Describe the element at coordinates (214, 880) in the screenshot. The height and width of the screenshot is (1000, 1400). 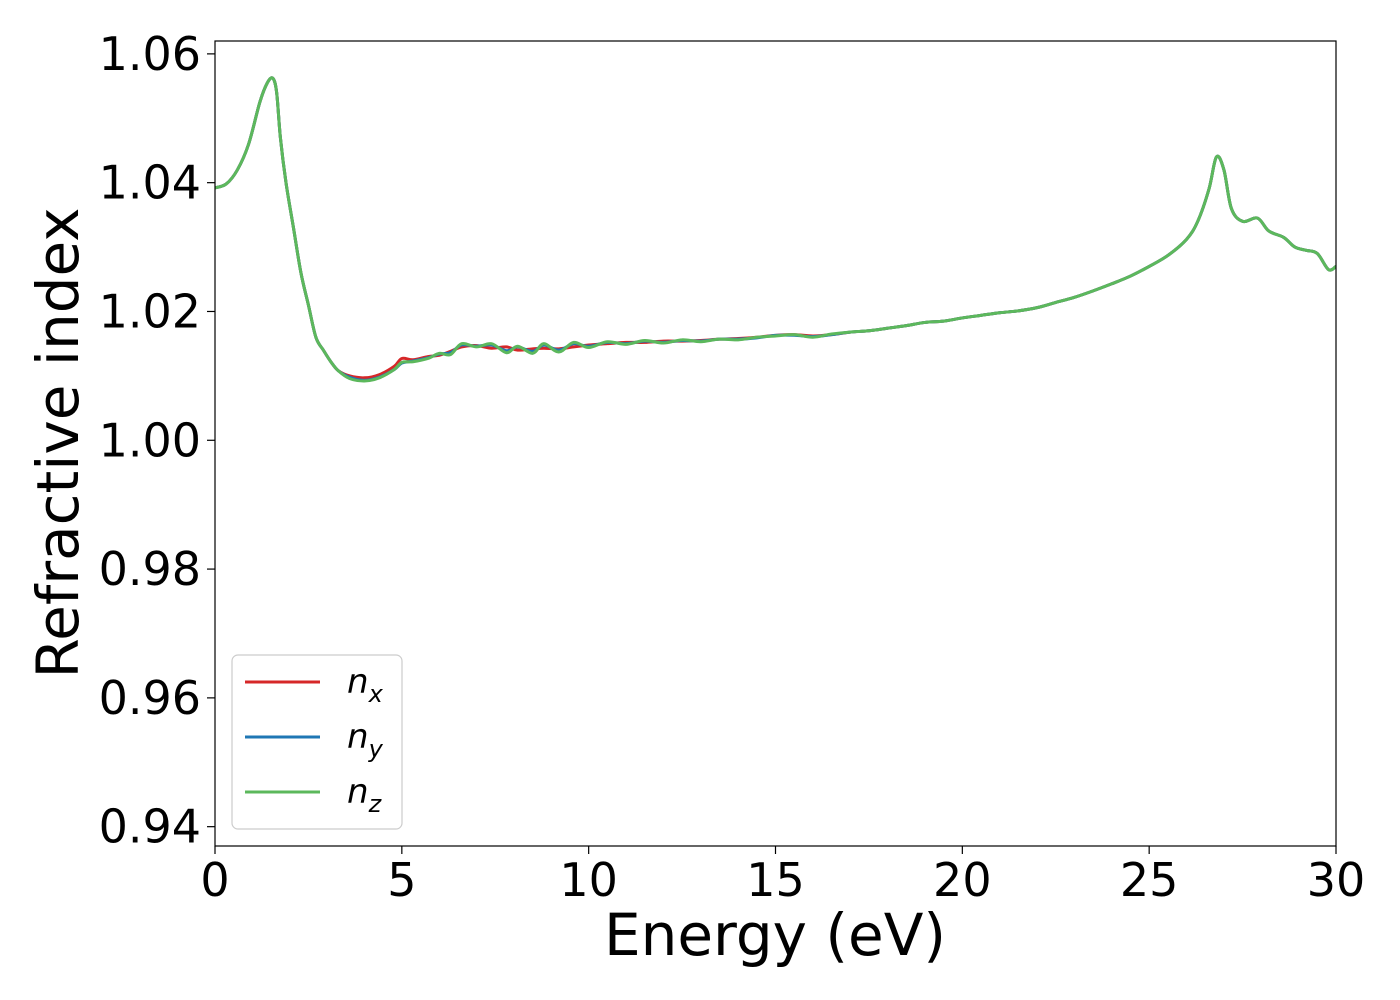
I see `x-tick-label: 0` at that location.